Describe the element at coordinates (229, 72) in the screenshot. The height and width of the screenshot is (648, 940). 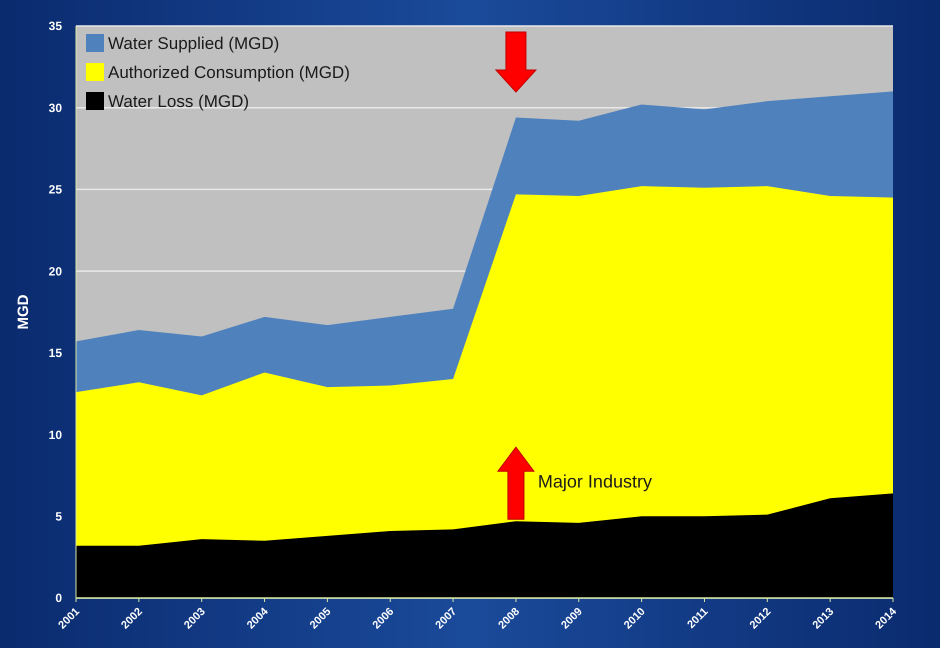
I see `legend-label: Authorized Consumption (MGD)` at that location.